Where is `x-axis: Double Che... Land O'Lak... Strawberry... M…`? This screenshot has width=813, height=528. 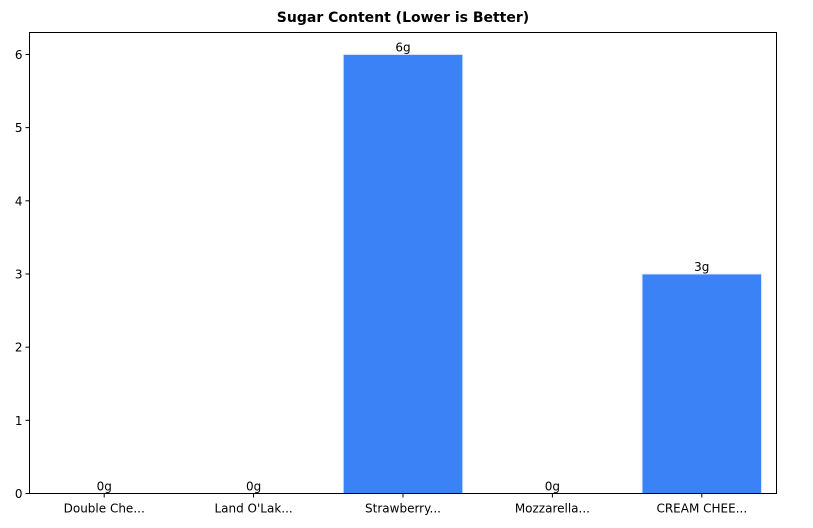
x-axis: Double Che... Land O'Lak... Strawberry... M… is located at coordinates (405, 504).